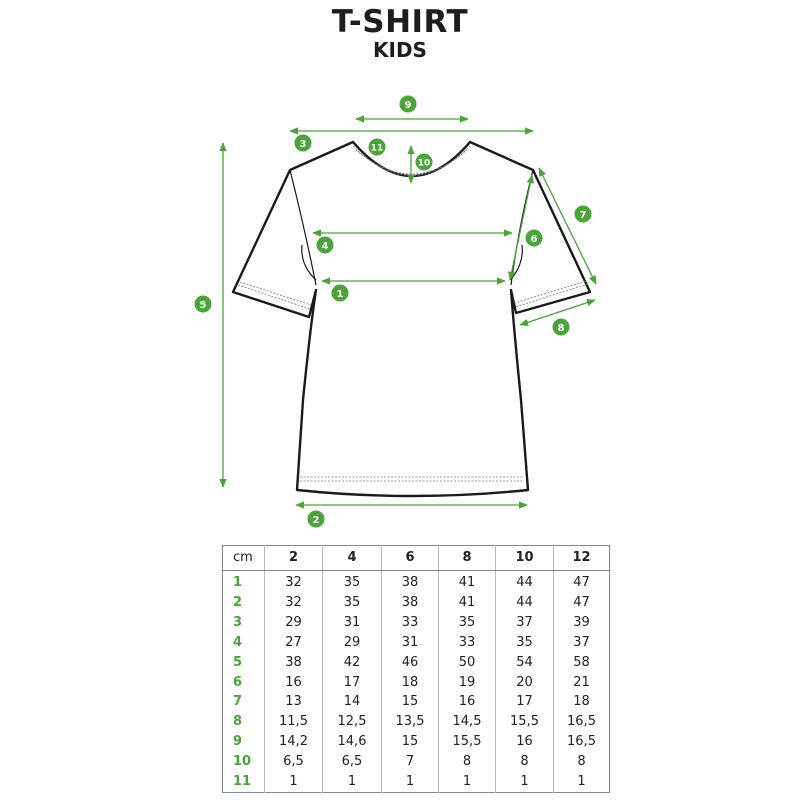 The width and height of the screenshot is (800, 800). Describe the element at coordinates (238, 682) in the screenshot. I see `row-label: 6` at that location.